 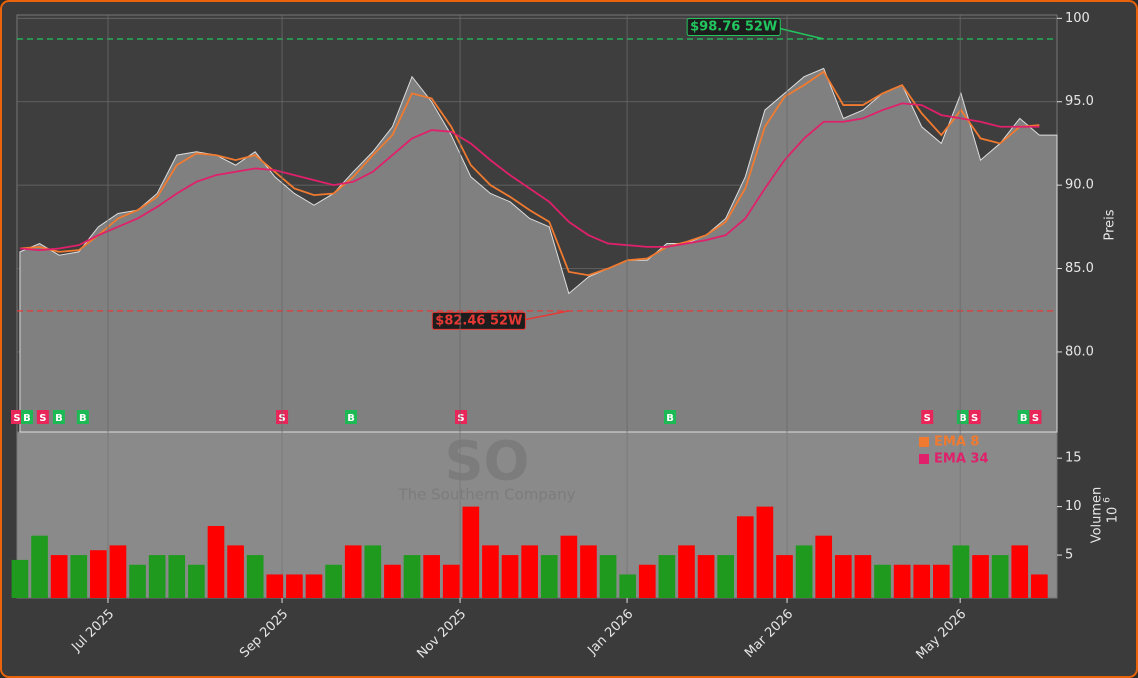 I want to click on y-tick-label: 85.0, so click(x=1079, y=268).